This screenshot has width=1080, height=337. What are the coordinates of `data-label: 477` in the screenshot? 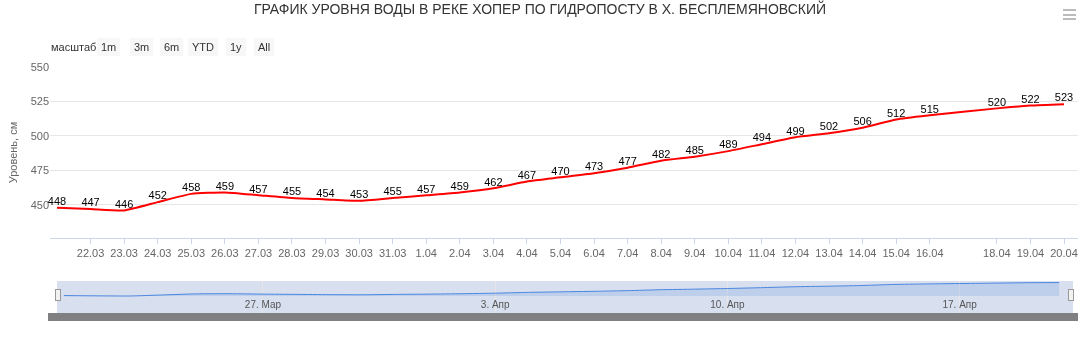 It's located at (627, 160).